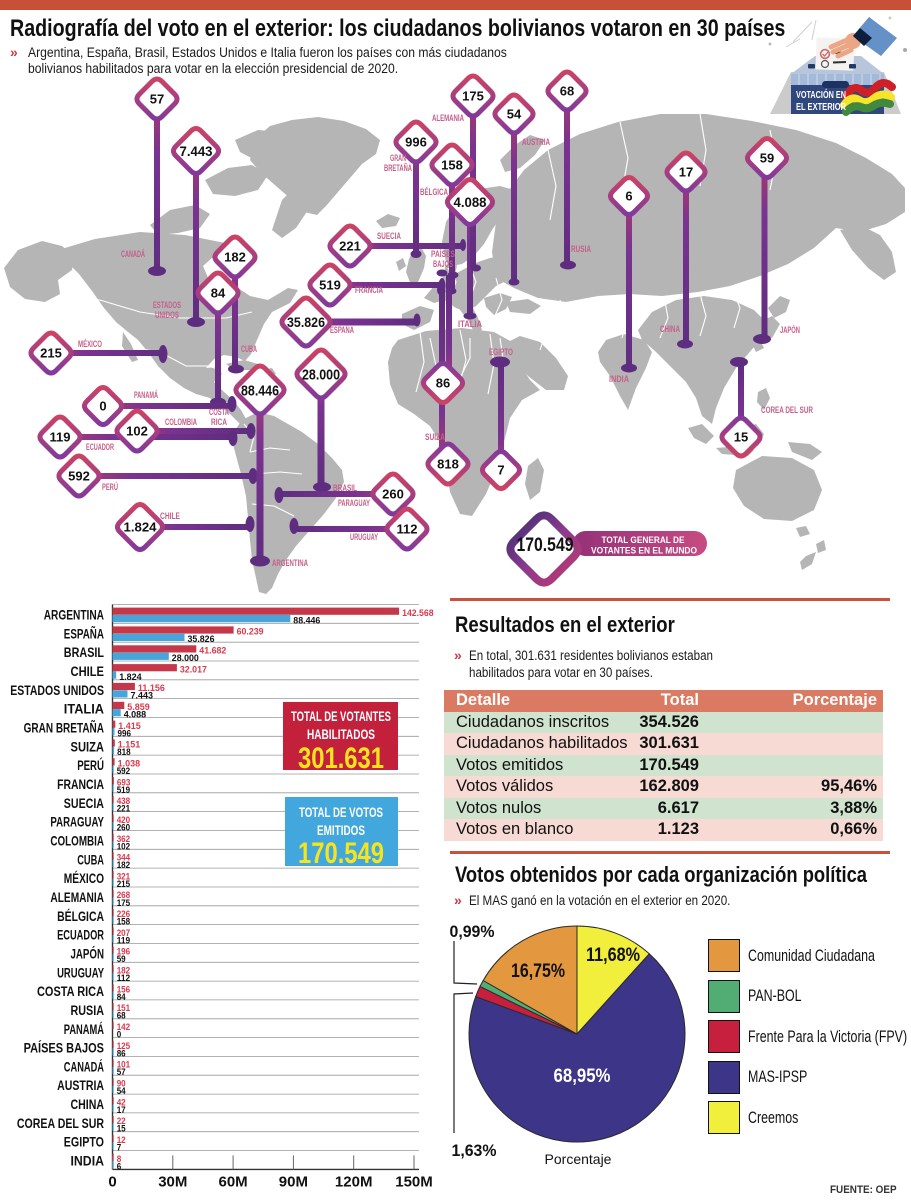 This screenshot has width=911, height=1200. What do you see at coordinates (129, 726) in the screenshot?
I see `svg-text: 1.415` at bounding box center [129, 726].